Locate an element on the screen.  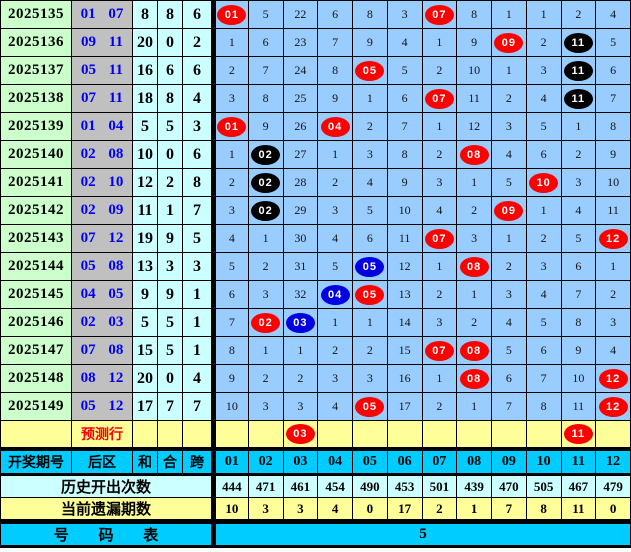
ball-red: 01 is located at coordinates (232, 126).